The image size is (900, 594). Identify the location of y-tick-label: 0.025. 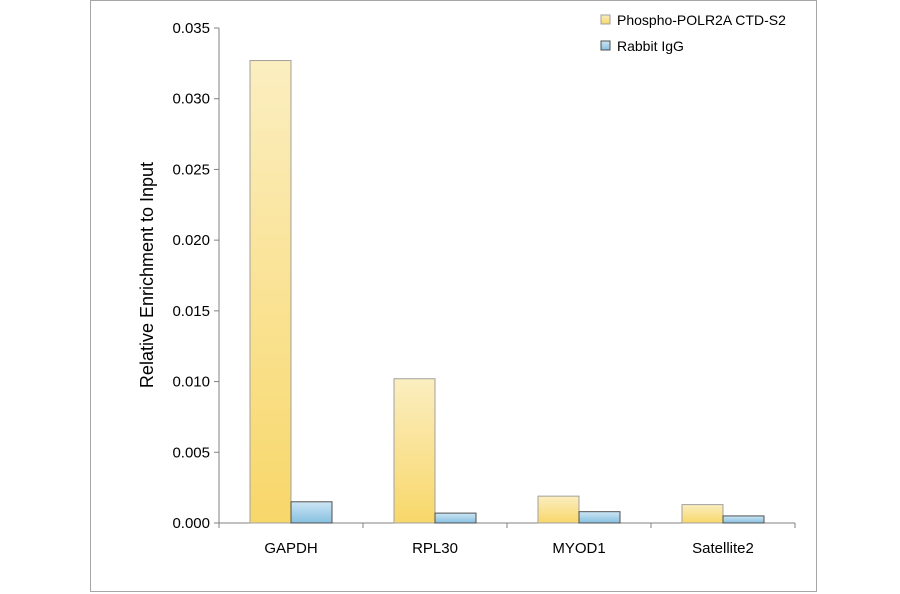
(191, 169).